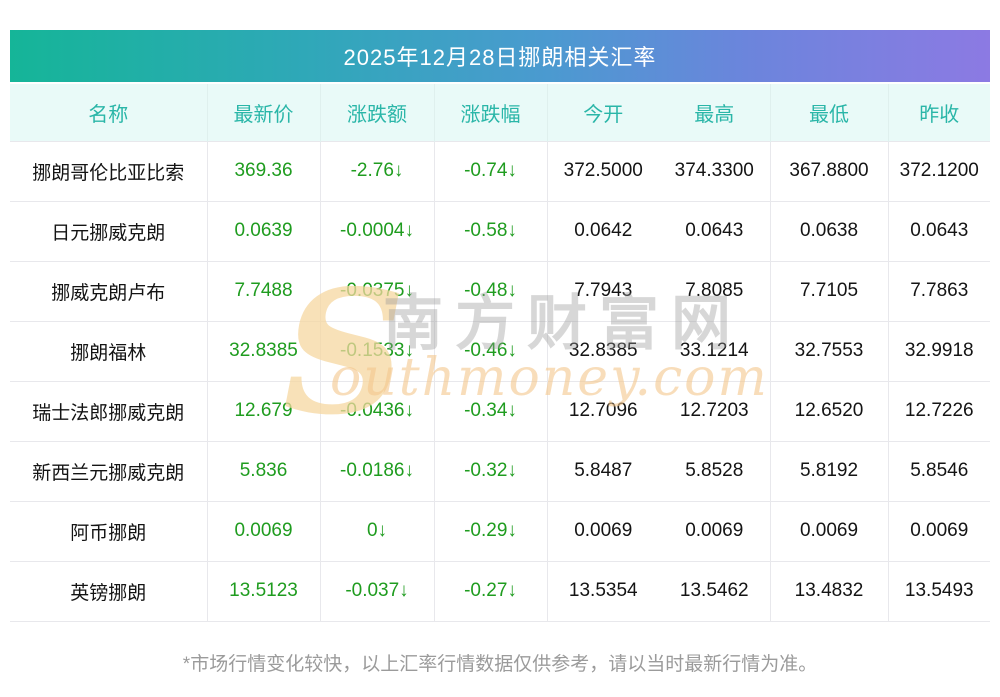  Describe the element at coordinates (939, 290) in the screenshot. I see `cell-value: 7.7863` at that location.